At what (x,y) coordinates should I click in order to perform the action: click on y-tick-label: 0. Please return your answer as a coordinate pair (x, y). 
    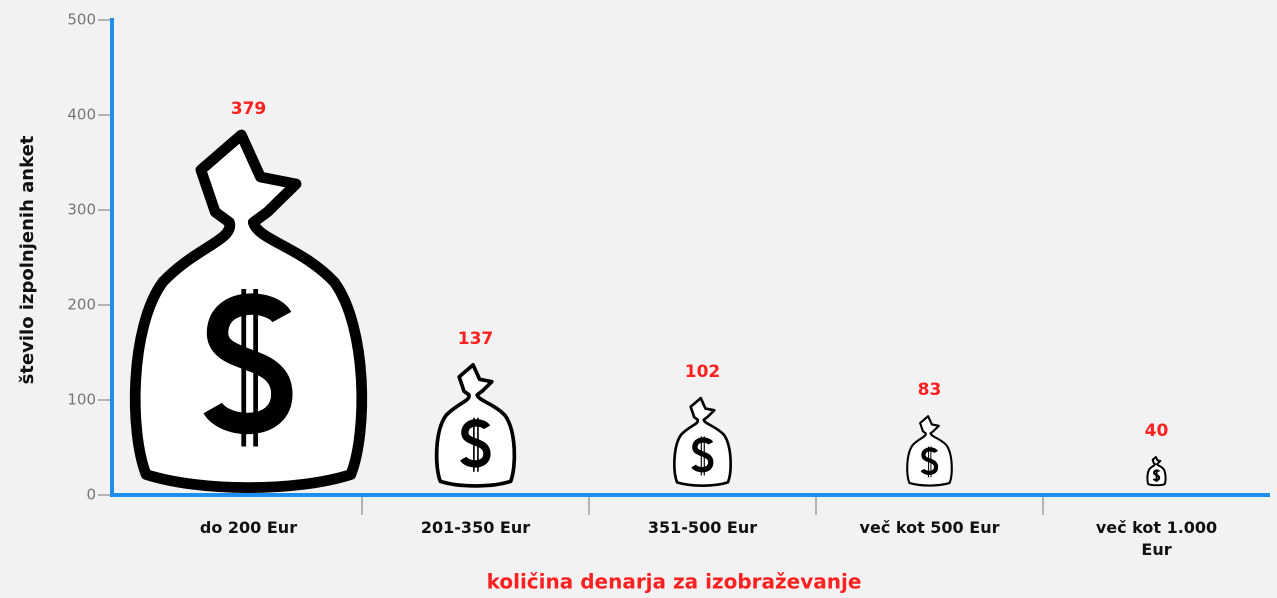
    Looking at the image, I should click on (91, 495).